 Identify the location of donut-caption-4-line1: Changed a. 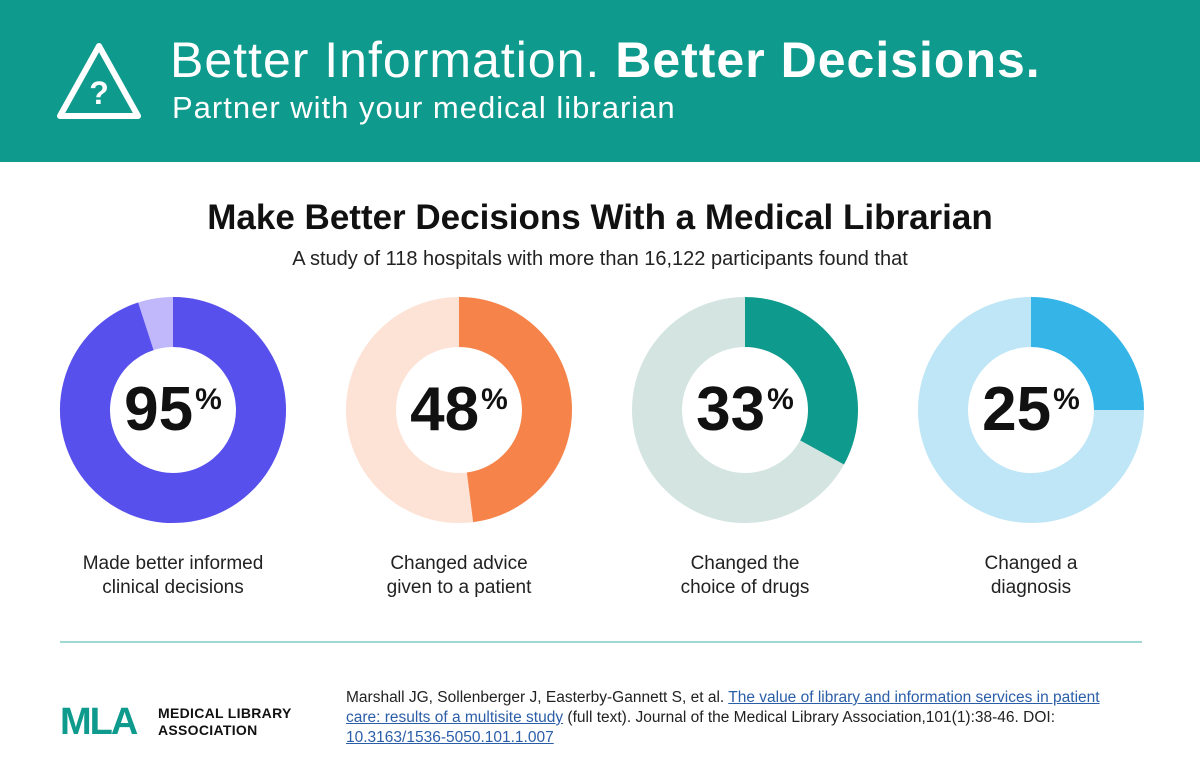
(1031, 563).